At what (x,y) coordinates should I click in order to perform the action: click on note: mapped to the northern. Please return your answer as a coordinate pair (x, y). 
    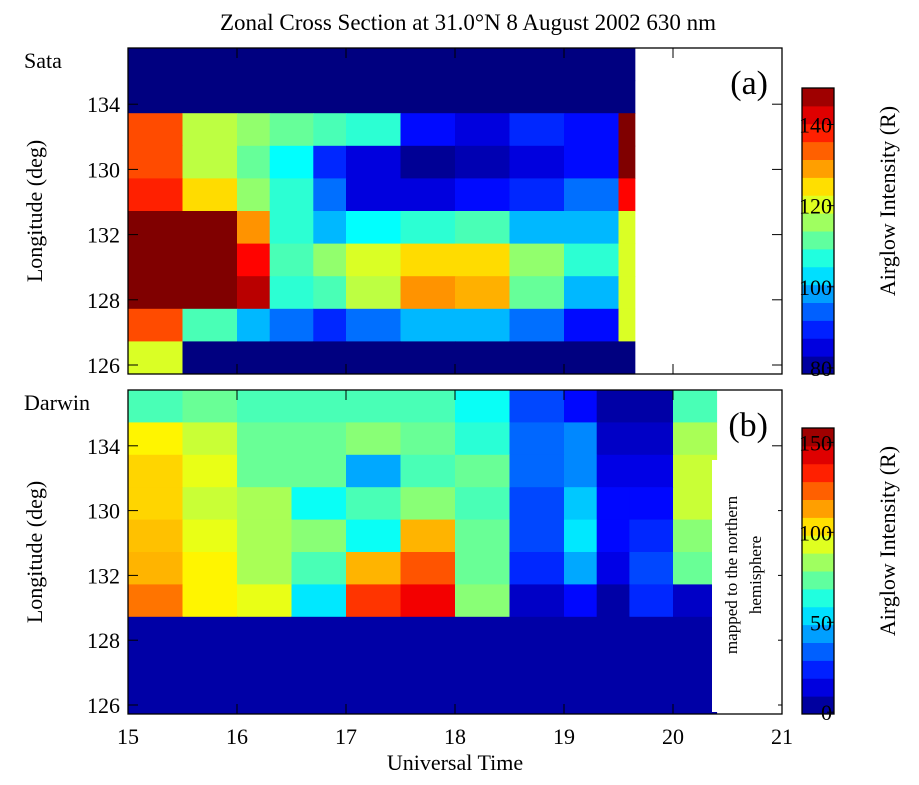
    Looking at the image, I should click on (731, 574).